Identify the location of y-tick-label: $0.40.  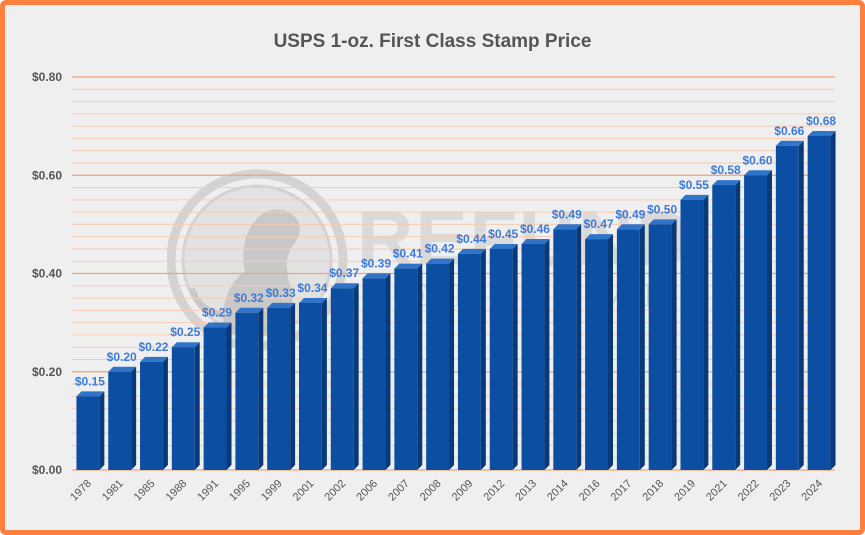
(47, 274).